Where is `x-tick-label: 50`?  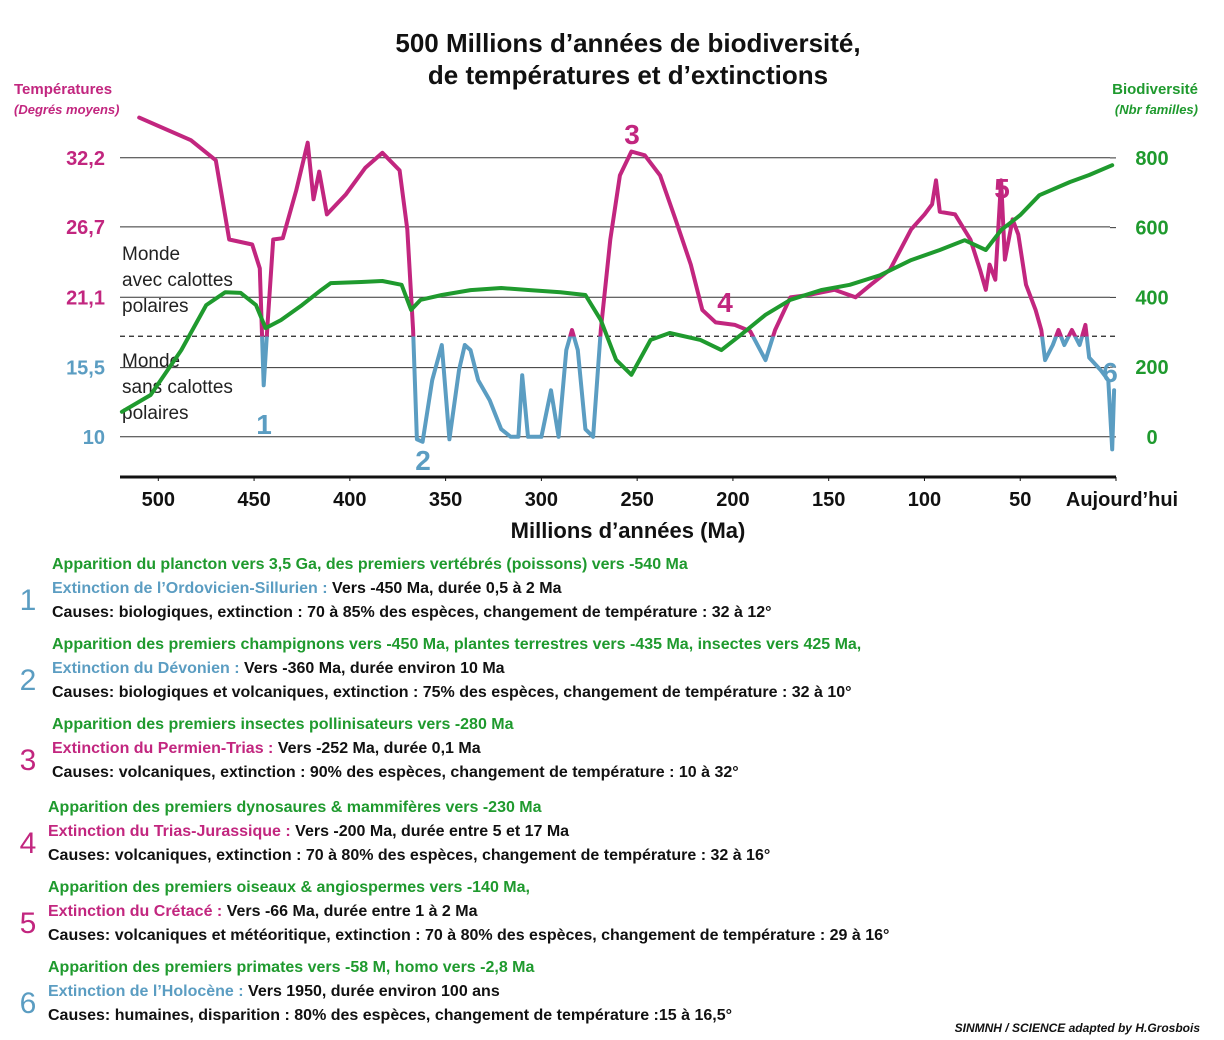 x-tick-label: 50 is located at coordinates (1020, 500).